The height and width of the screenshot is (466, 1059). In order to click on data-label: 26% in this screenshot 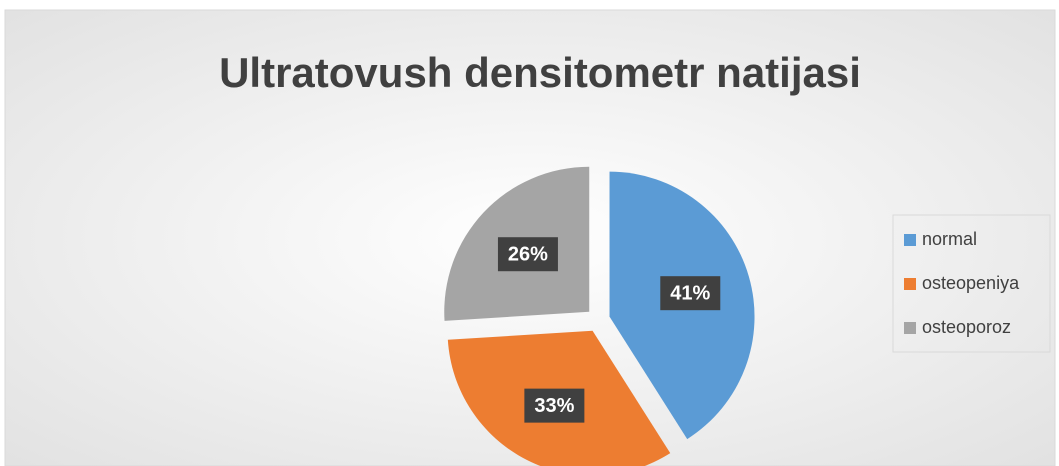, I will do `click(528, 254)`.